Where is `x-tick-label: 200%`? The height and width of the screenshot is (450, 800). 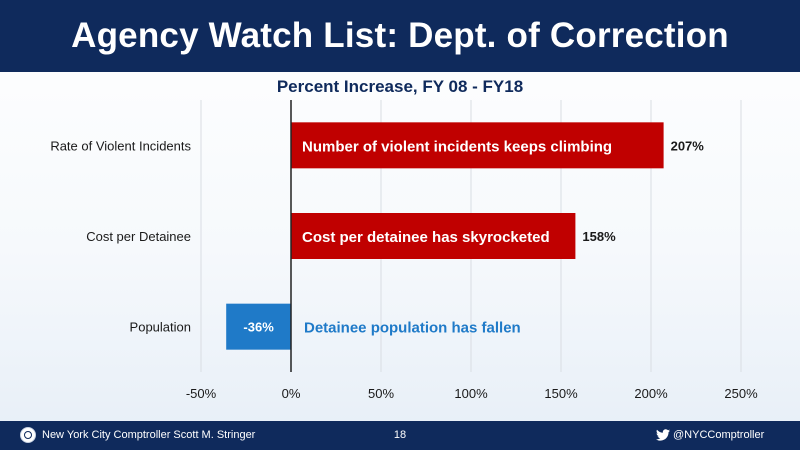 x-tick-label: 200% is located at coordinates (651, 393).